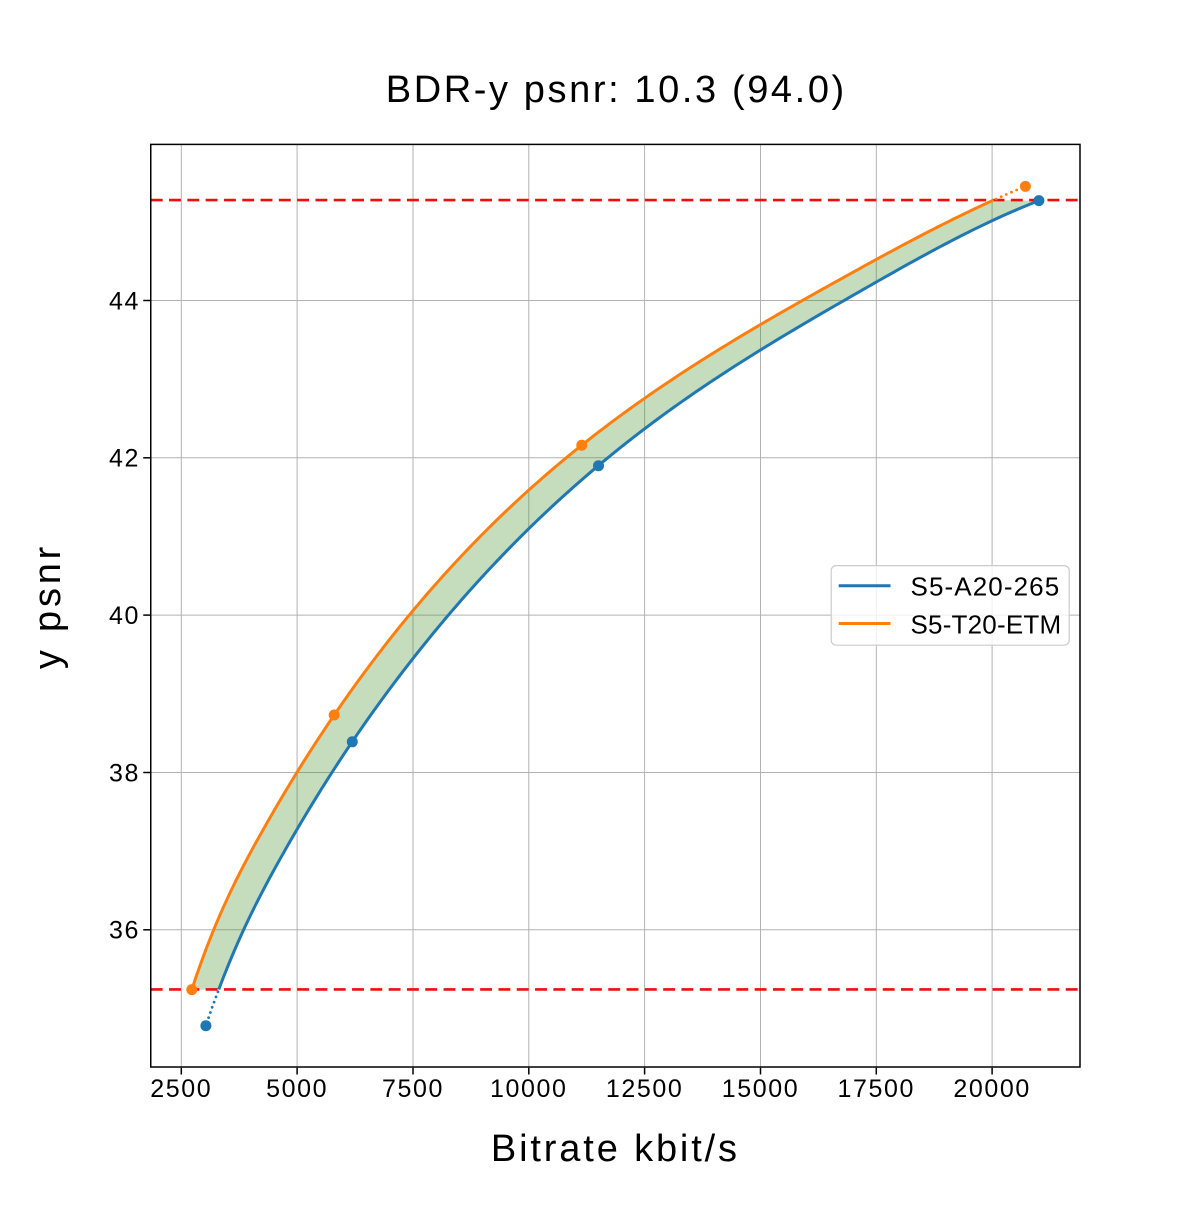 The image size is (1200, 1205). I want to click on svg-text: S5-T20-ETM, so click(986, 624).